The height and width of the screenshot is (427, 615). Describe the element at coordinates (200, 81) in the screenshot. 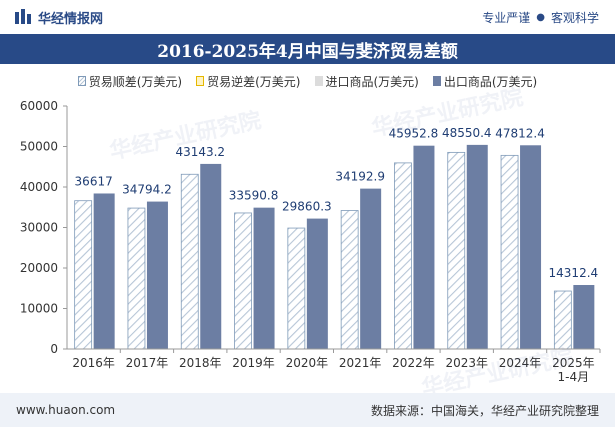

I see `legend-swatch-deficit` at that location.